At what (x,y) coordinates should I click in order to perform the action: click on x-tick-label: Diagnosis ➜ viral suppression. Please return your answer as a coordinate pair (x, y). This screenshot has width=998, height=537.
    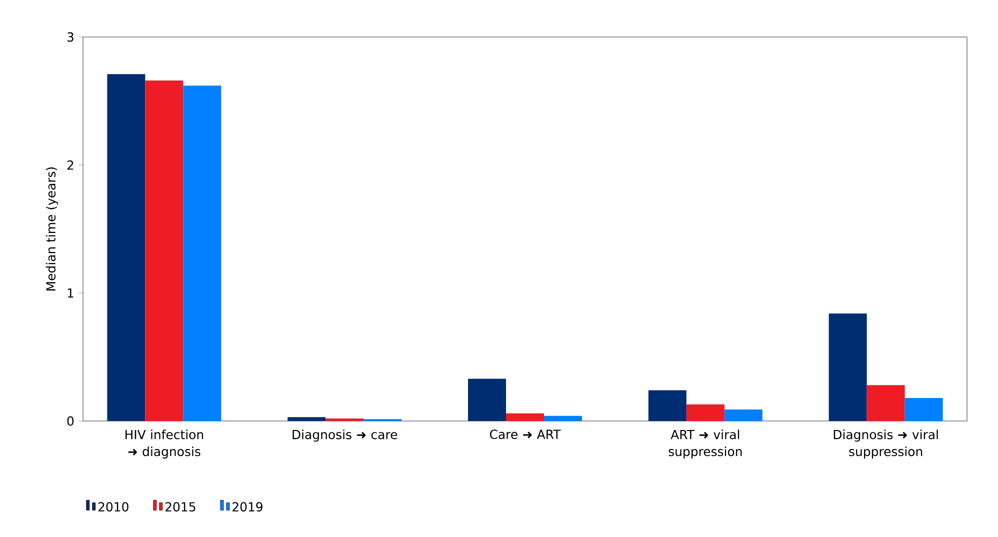
    Looking at the image, I should click on (886, 444).